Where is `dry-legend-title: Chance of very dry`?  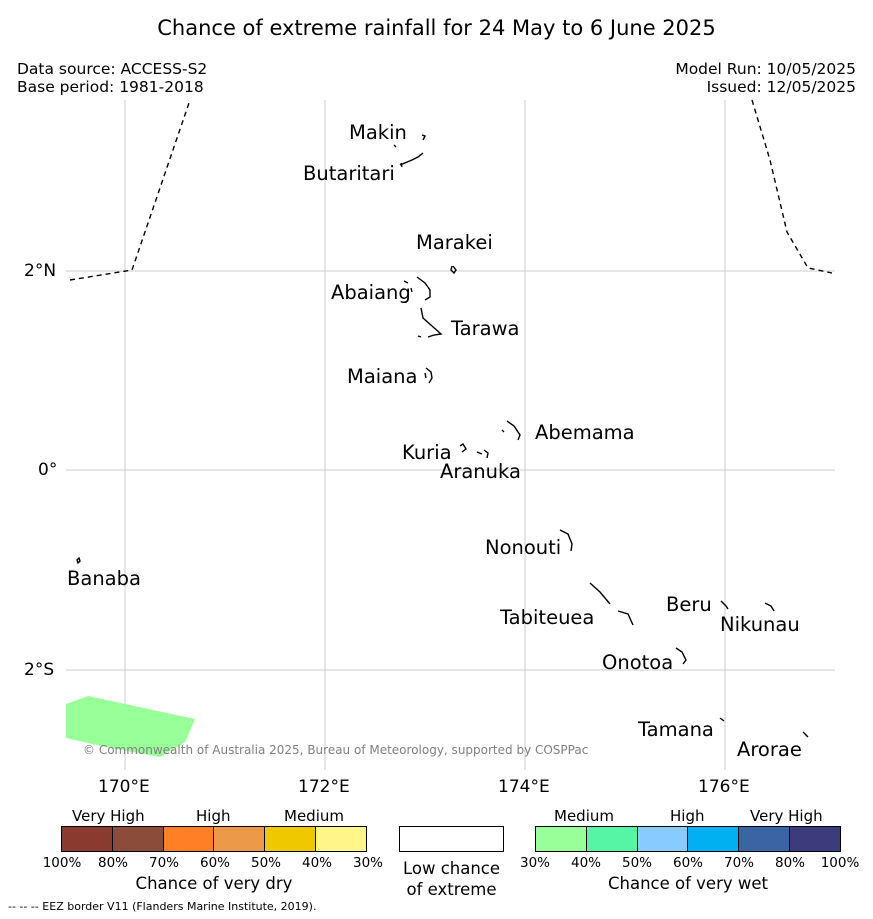
dry-legend-title: Chance of very dry is located at coordinates (214, 883).